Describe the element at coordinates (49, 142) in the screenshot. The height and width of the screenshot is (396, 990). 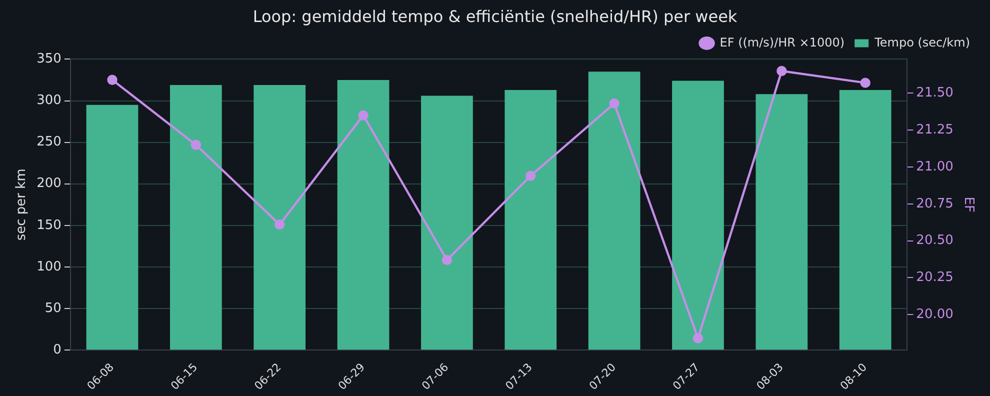
I see `y-tick-label: 250` at that location.